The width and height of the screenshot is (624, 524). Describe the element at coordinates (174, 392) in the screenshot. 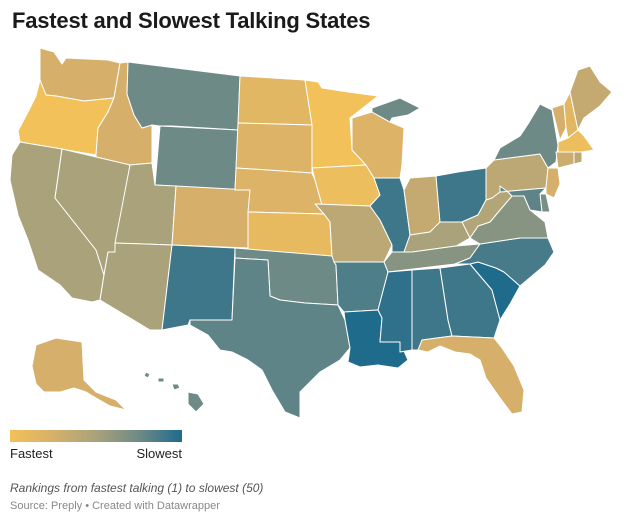

I see `state-HI` at that location.